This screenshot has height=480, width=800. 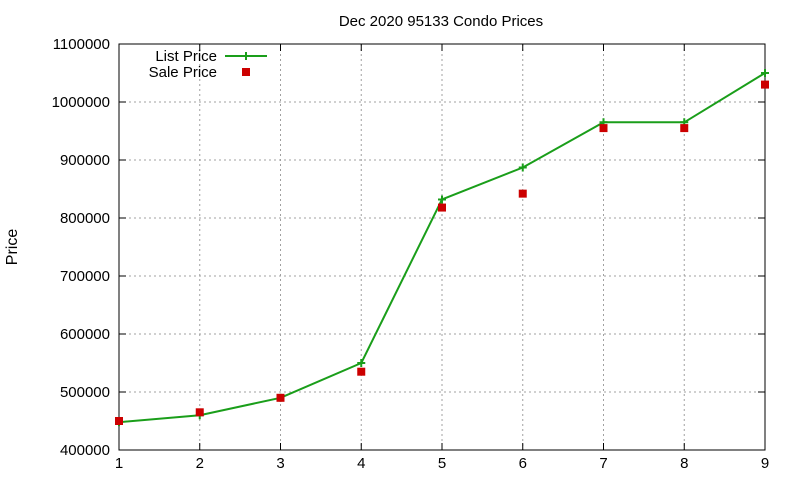 What do you see at coordinates (85, 160) in the screenshot?
I see `y-tick-label: 900000` at bounding box center [85, 160].